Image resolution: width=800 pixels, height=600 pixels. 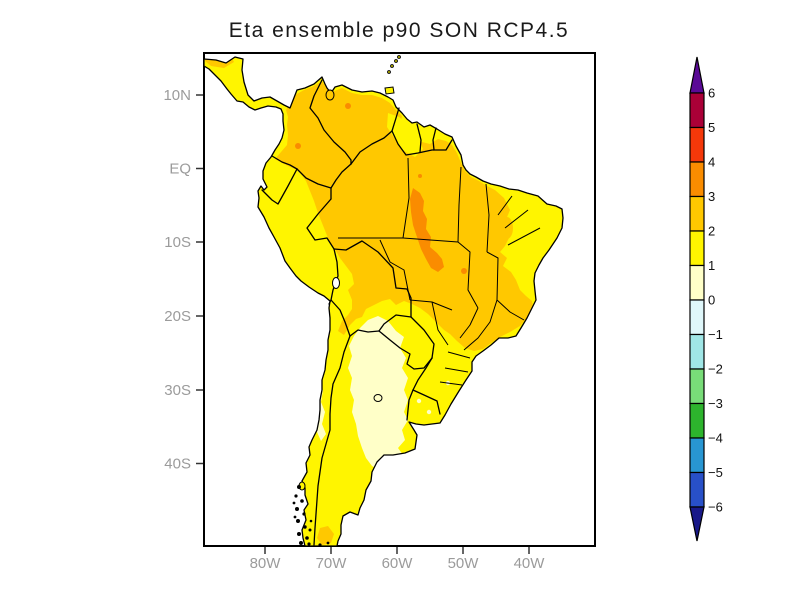 What do you see at coordinates (336, 283) in the screenshot?
I see `lake-titicaca` at bounding box center [336, 283].